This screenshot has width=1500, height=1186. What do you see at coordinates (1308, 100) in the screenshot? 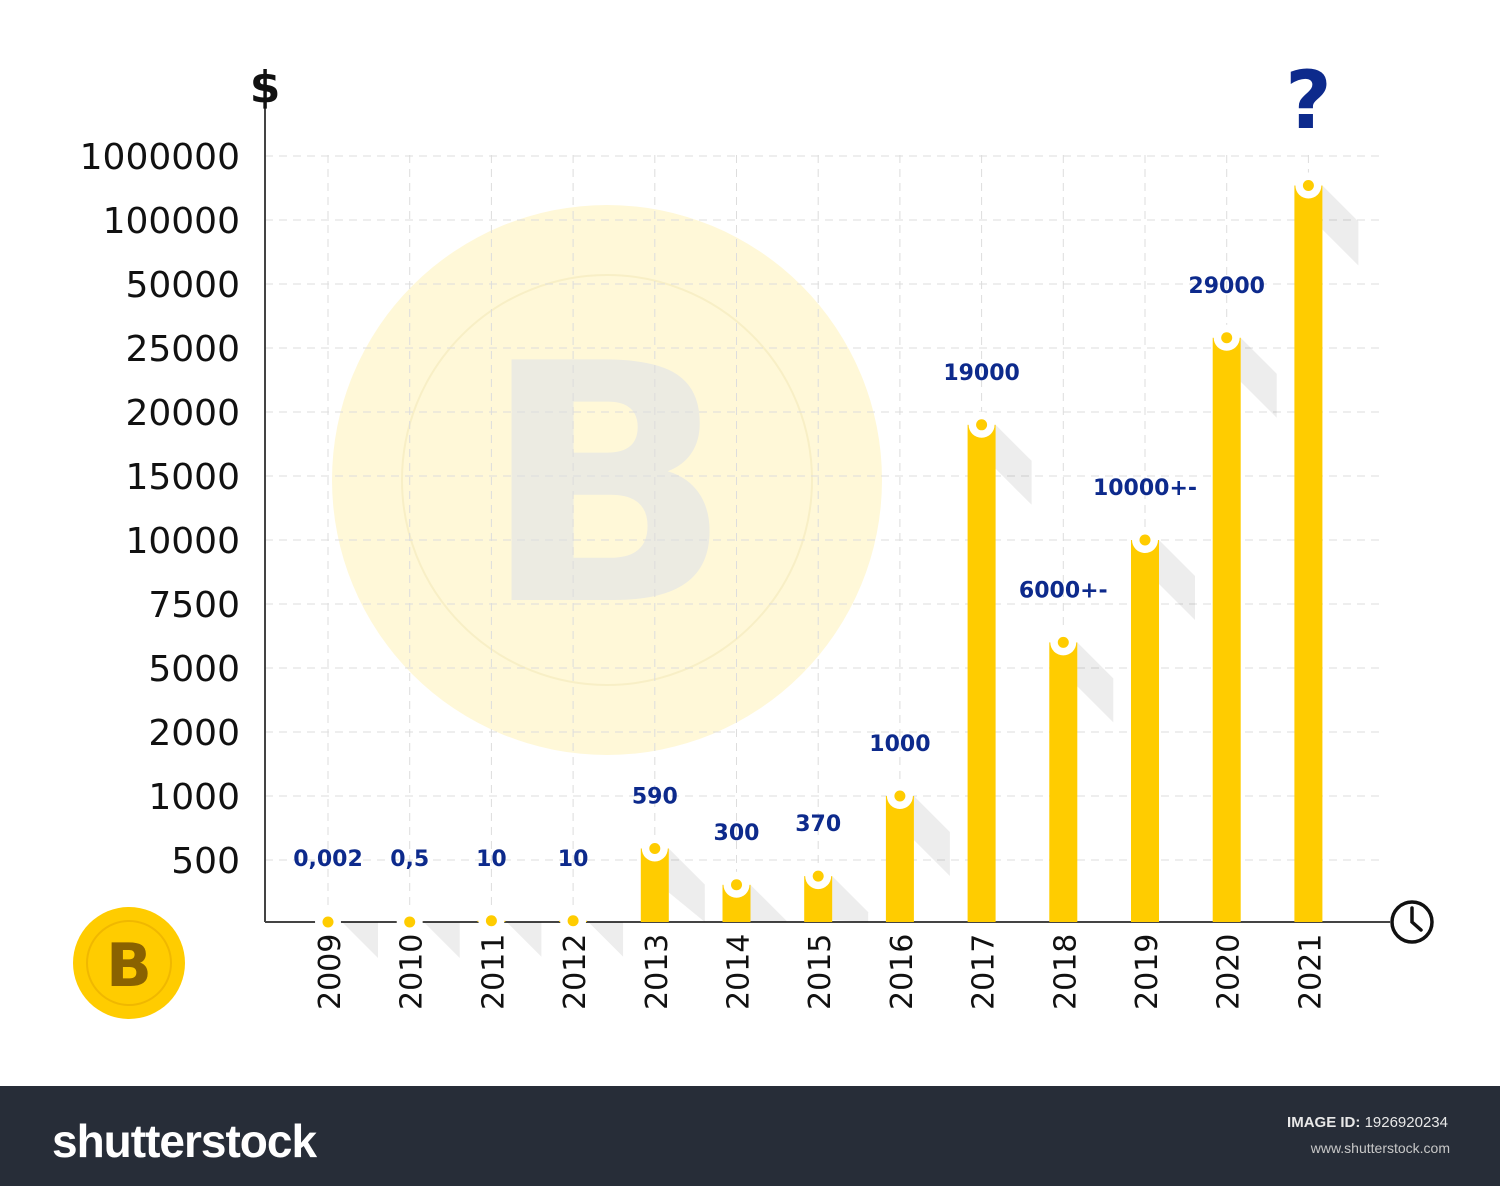
I see `data-label: ?` at bounding box center [1308, 100].